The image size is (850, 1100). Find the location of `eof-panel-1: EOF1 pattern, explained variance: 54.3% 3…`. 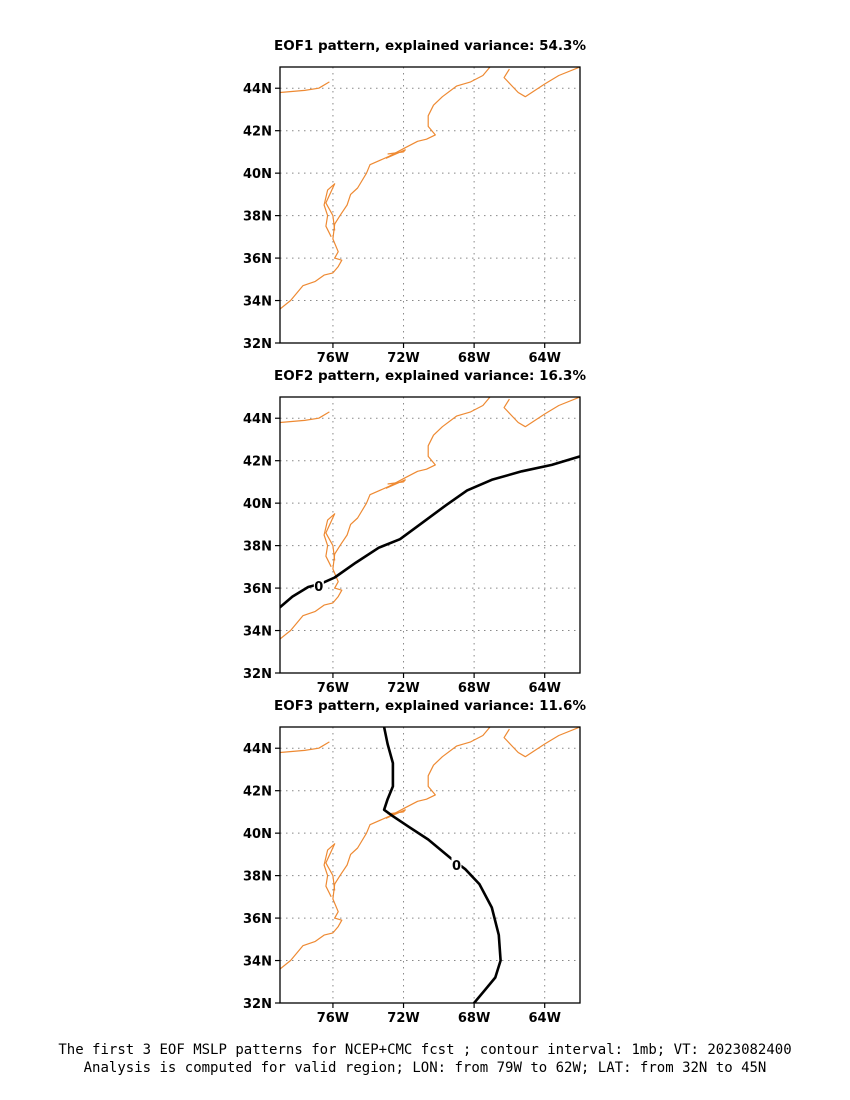

eof-panel-1: EOF1 pattern, explained variance: 54.3% 3… is located at coordinates (414, 202).